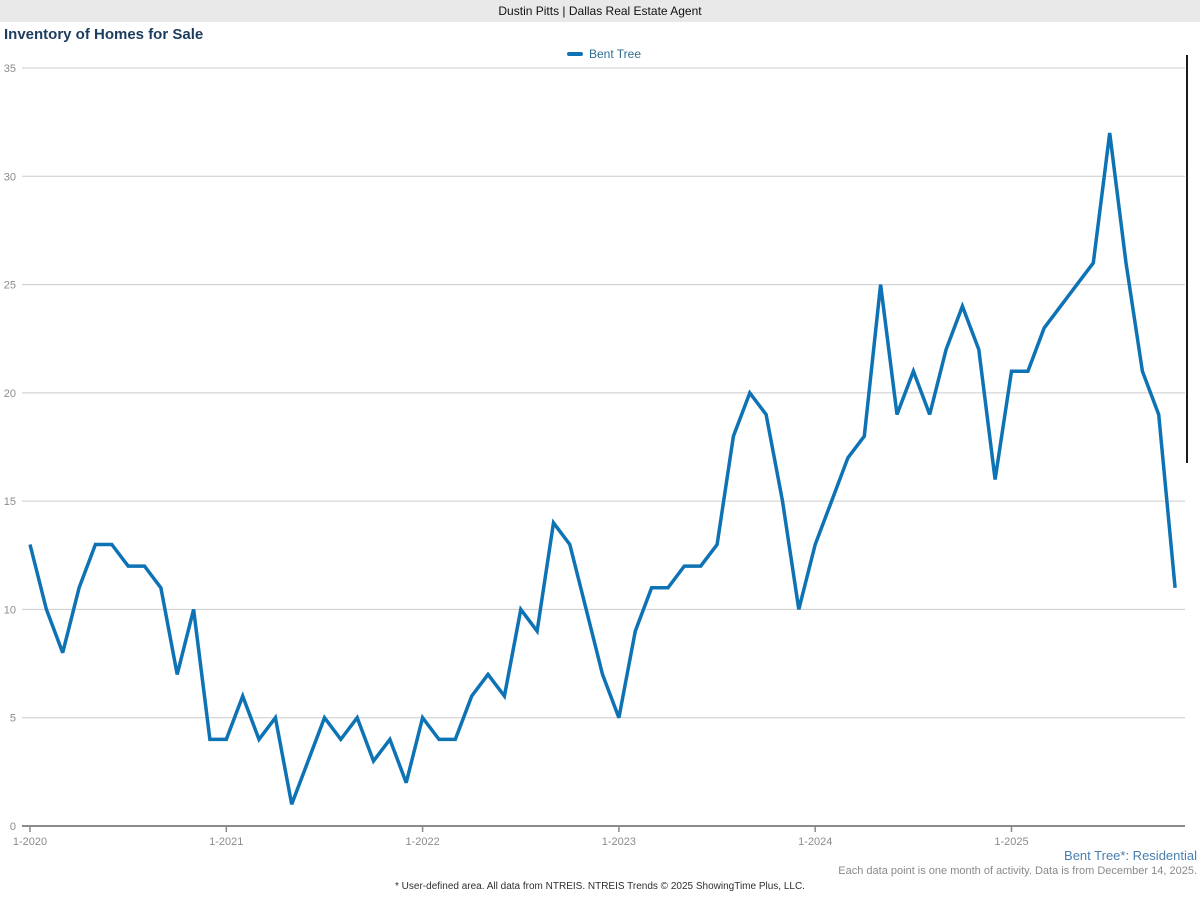 This screenshot has width=1200, height=900. Describe the element at coordinates (10, 502) in the screenshot. I see `y-axis-tick-label: 15` at that location.